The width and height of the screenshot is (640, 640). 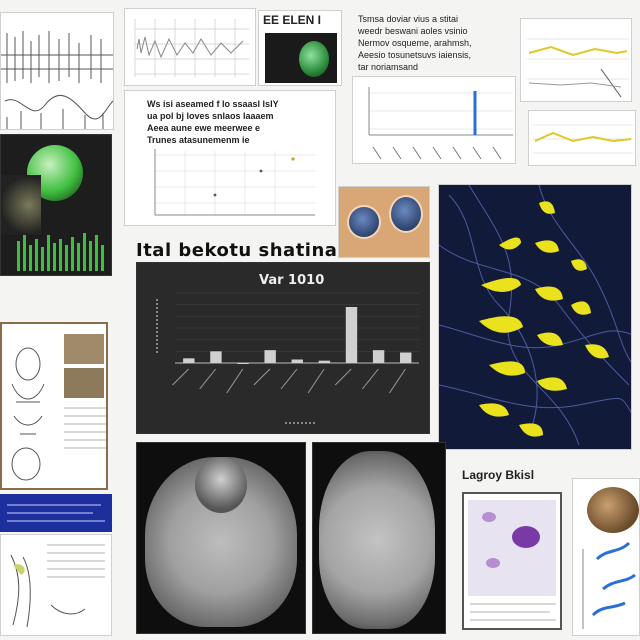 I want to click on neuron-illustration, so click(x=535, y=315).